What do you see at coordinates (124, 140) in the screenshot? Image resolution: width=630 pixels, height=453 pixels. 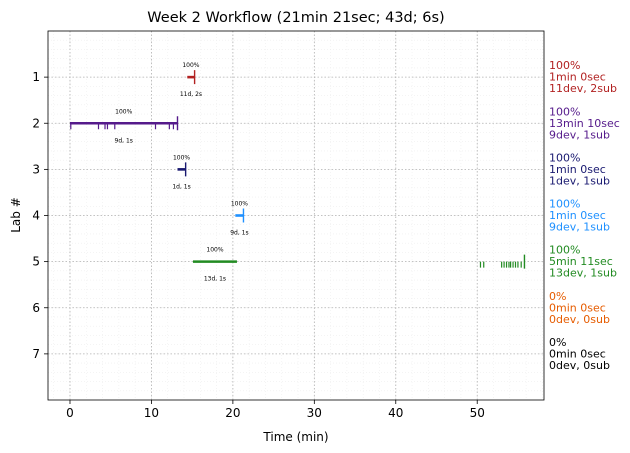 I see `lab-2-count-label: 9d, 1s` at bounding box center [124, 140].